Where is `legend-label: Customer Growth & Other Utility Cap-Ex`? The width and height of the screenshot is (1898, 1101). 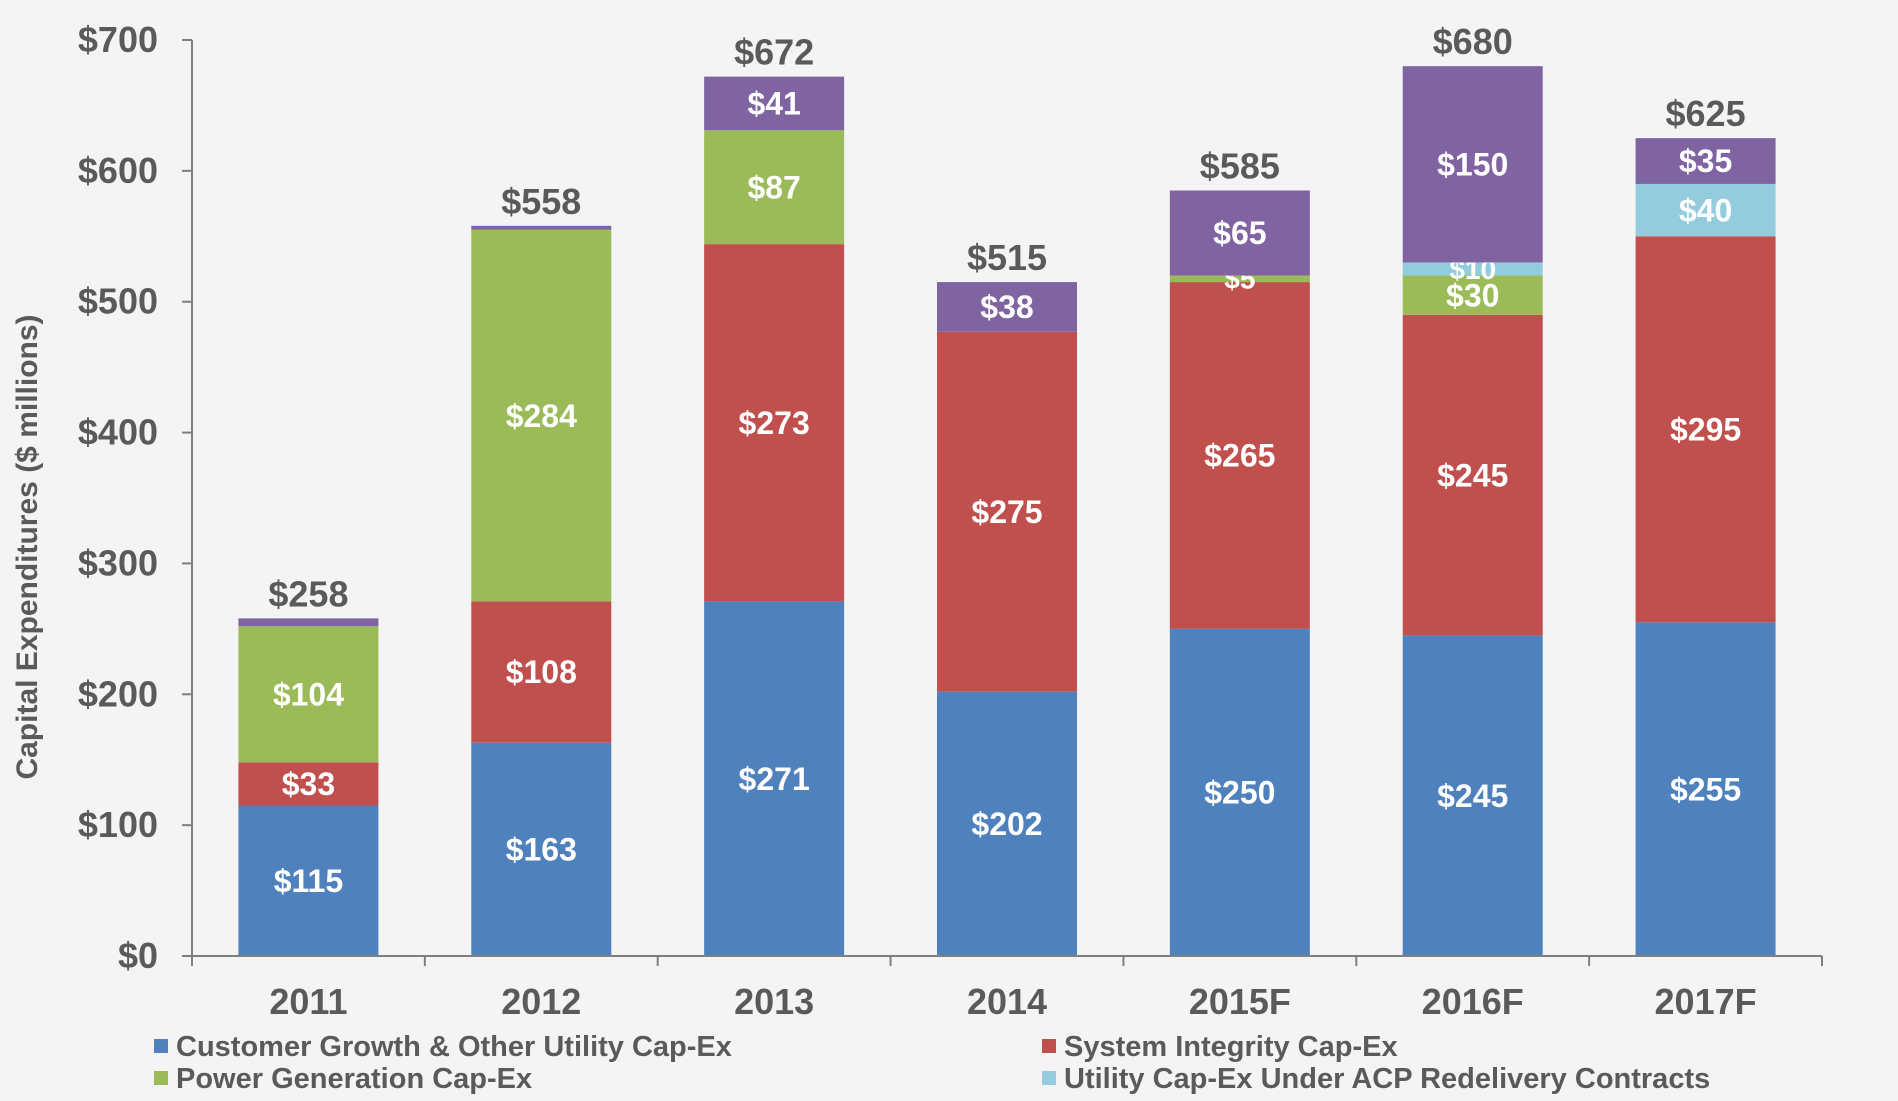
legend-label: Customer Growth & Other Utility Cap-Ex is located at coordinates (454, 1047).